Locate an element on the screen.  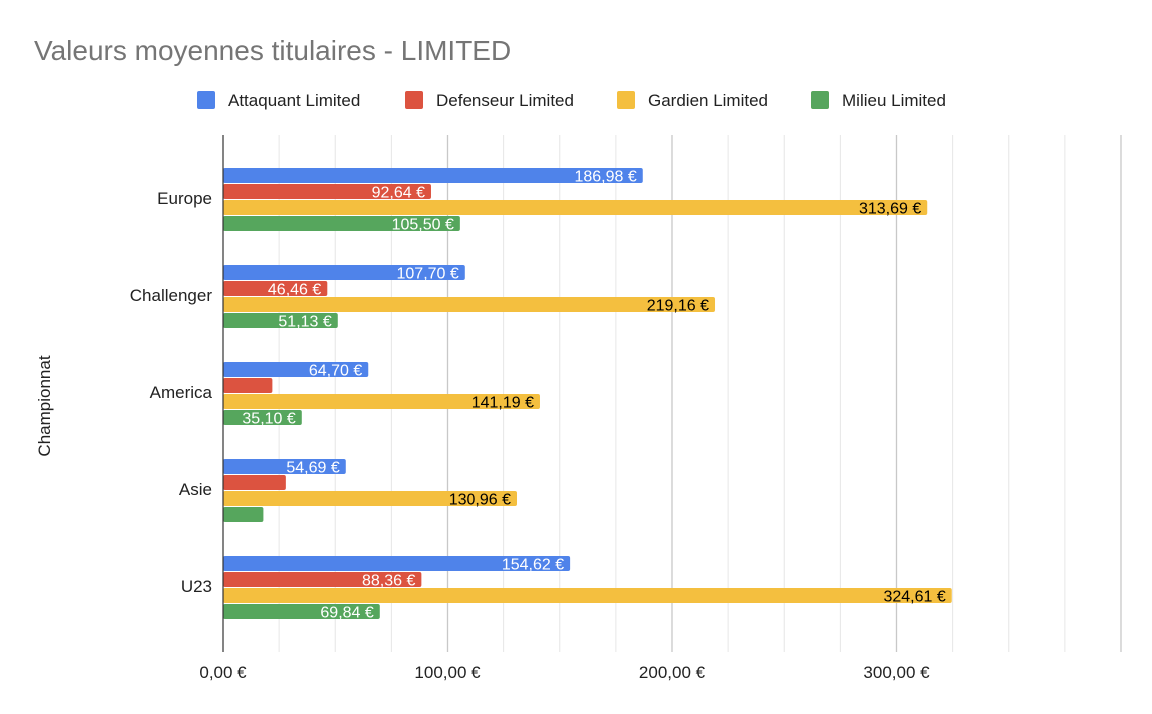
data-label-attaquant-limited-america: 64,70 € is located at coordinates (335, 371).